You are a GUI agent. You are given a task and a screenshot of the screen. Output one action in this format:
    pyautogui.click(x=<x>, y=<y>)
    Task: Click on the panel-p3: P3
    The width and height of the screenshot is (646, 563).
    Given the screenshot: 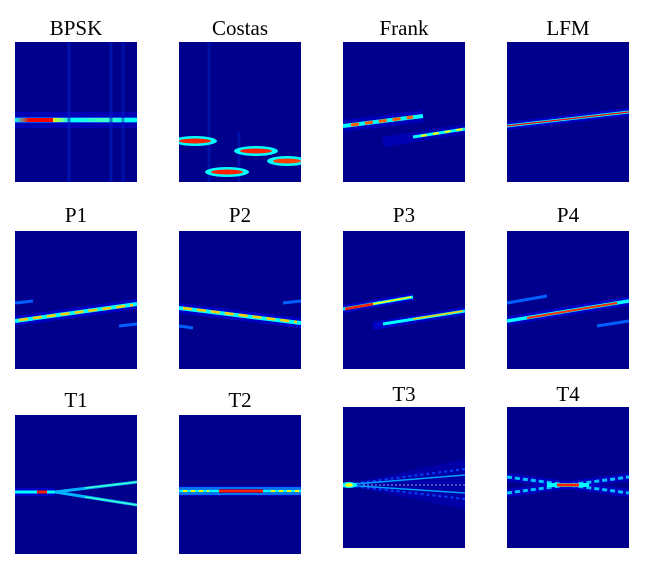 What is the action you would take?
    pyautogui.click(x=404, y=287)
    